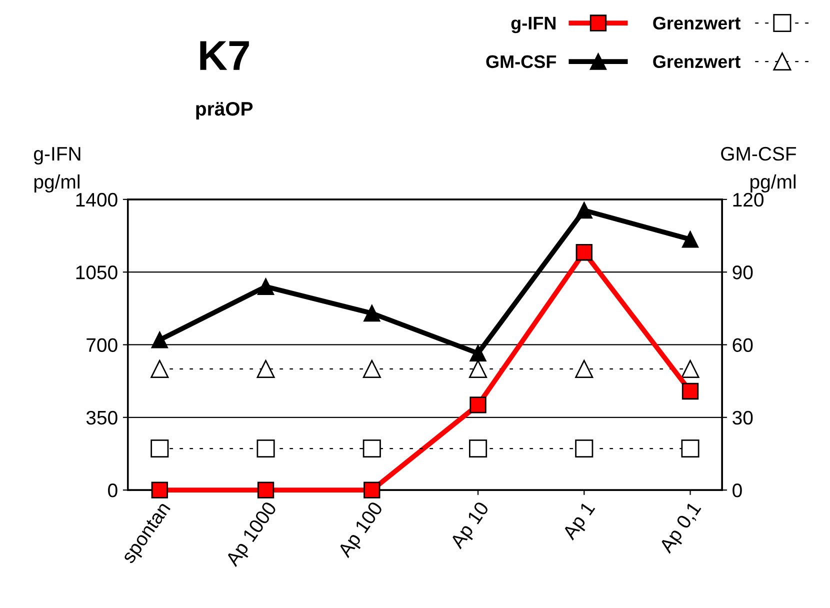 The width and height of the screenshot is (830, 608). I want to click on y-axis-title: g-IFN pg/ml, so click(57, 170).